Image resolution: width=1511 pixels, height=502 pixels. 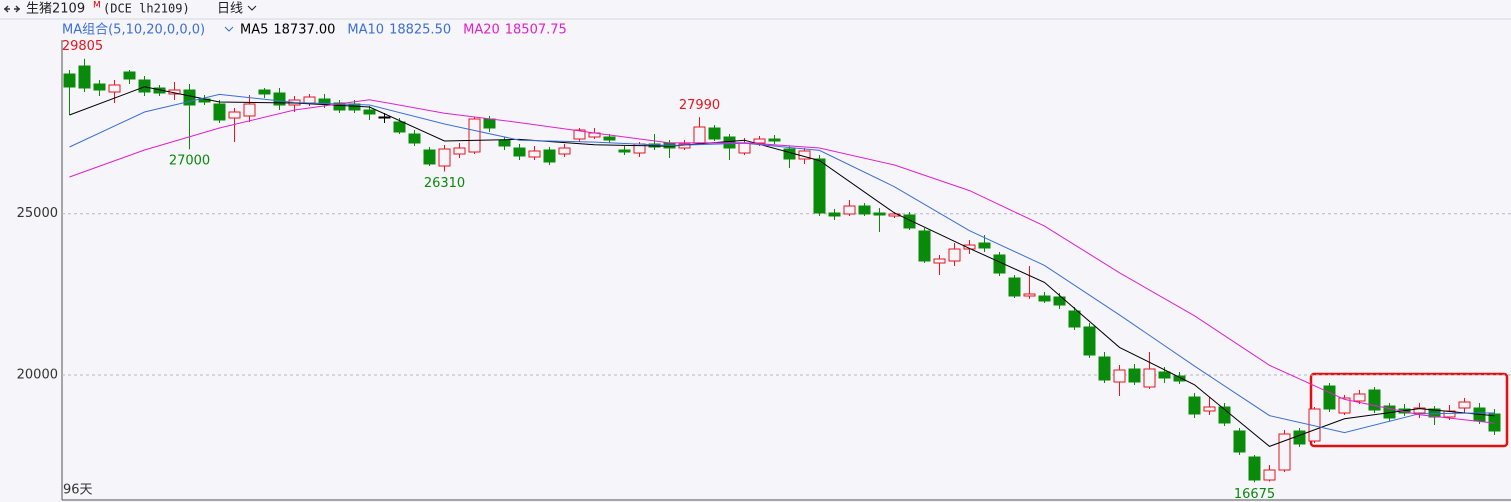 I want to click on legend-value: 18825.50, so click(x=420, y=30).